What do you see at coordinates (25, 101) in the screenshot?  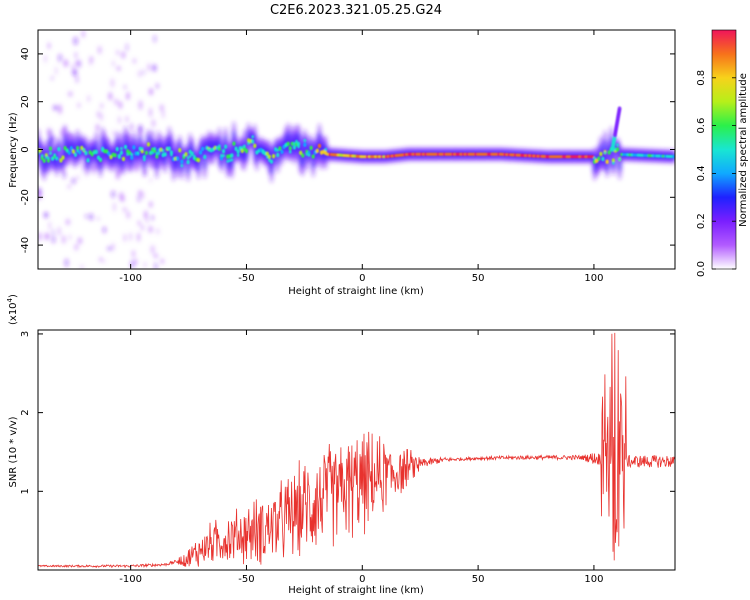 I see `y-tick-label: 20` at bounding box center [25, 101].